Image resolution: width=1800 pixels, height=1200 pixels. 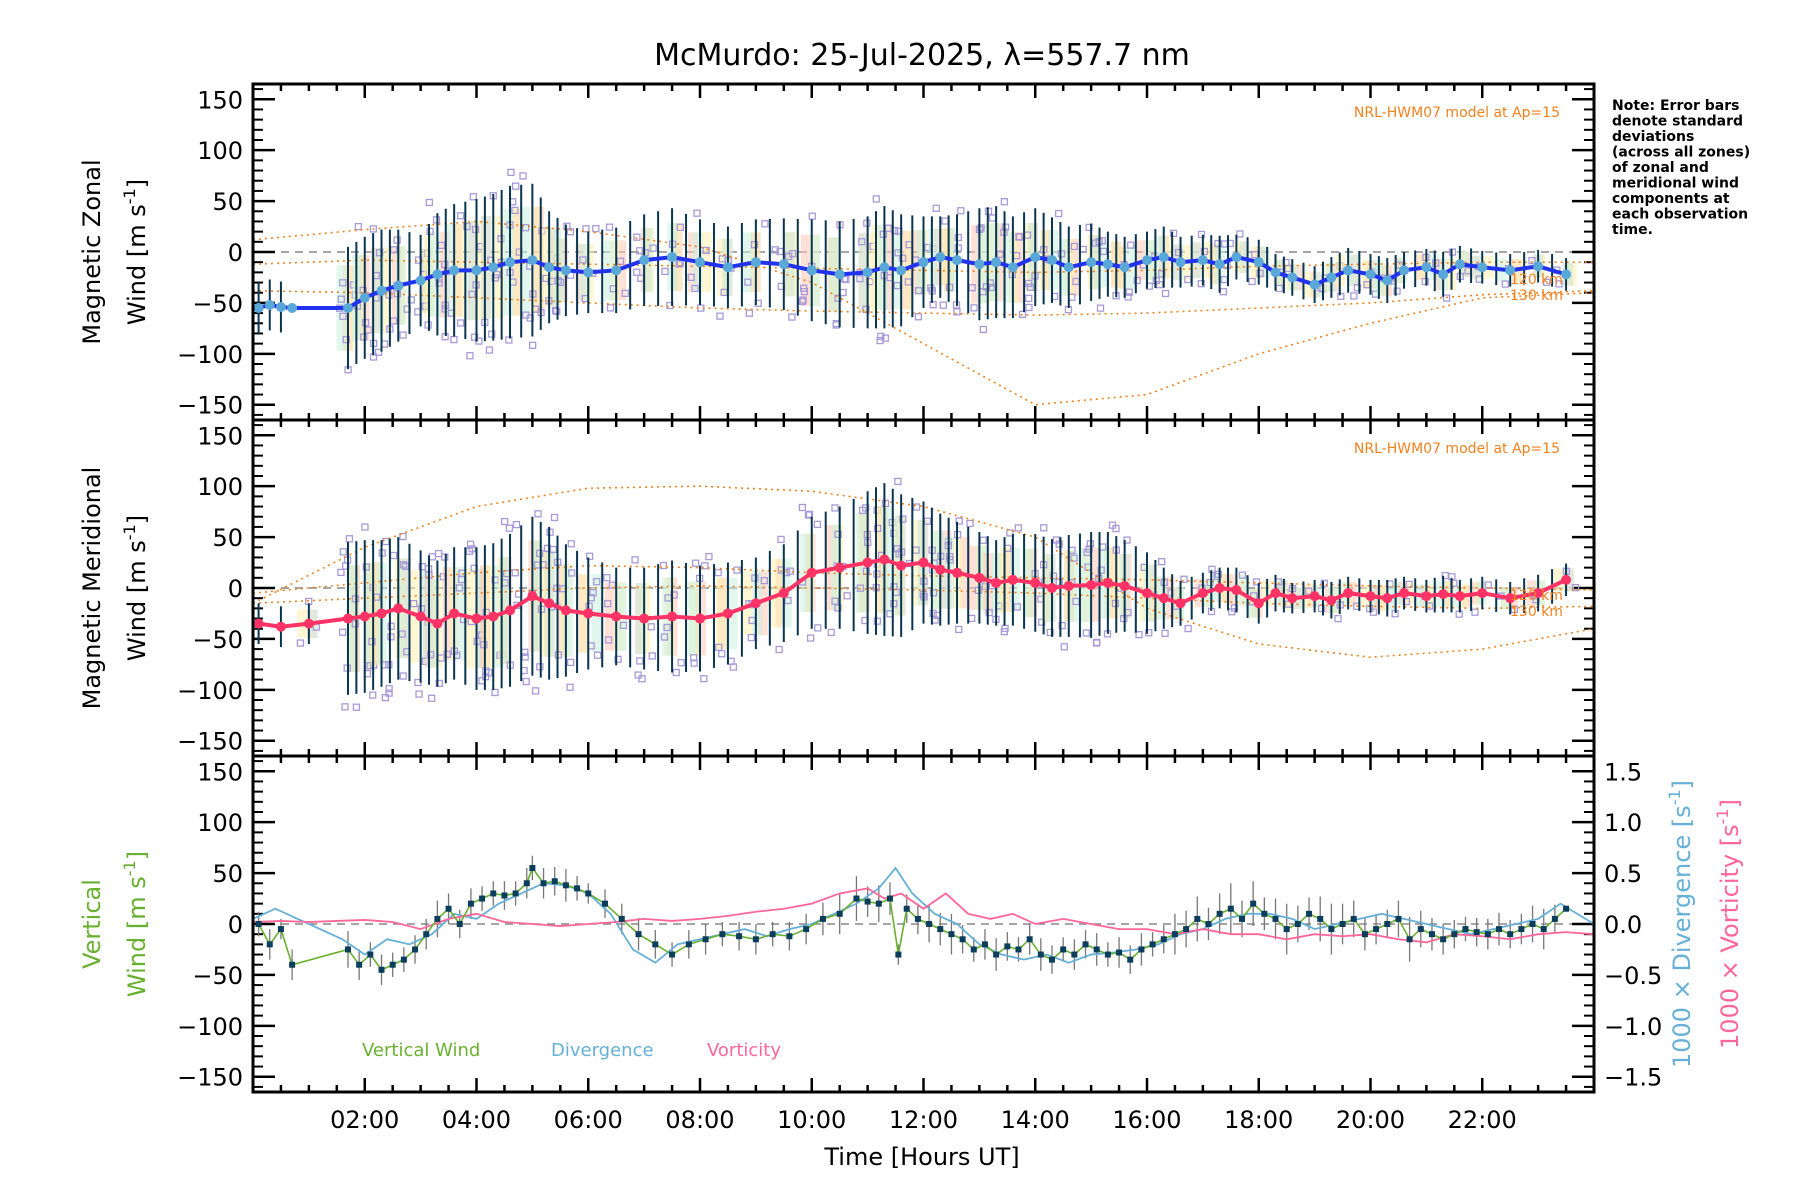 I want to click on y-axis-label-line1: Magnetic Zonal, so click(x=92, y=251).